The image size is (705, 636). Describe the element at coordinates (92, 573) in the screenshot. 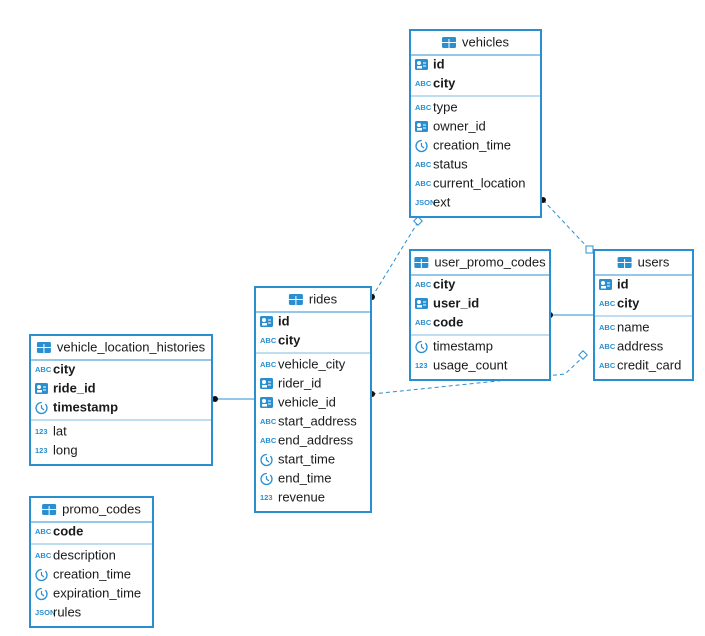

I see `column: creation_time` at that location.